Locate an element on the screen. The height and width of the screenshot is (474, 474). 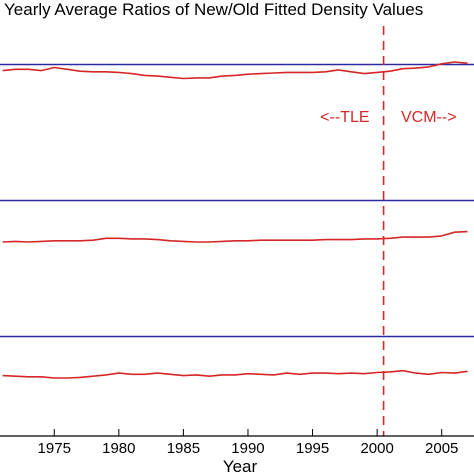
annotations: <--TLE VCM--> is located at coordinates (388, 117).